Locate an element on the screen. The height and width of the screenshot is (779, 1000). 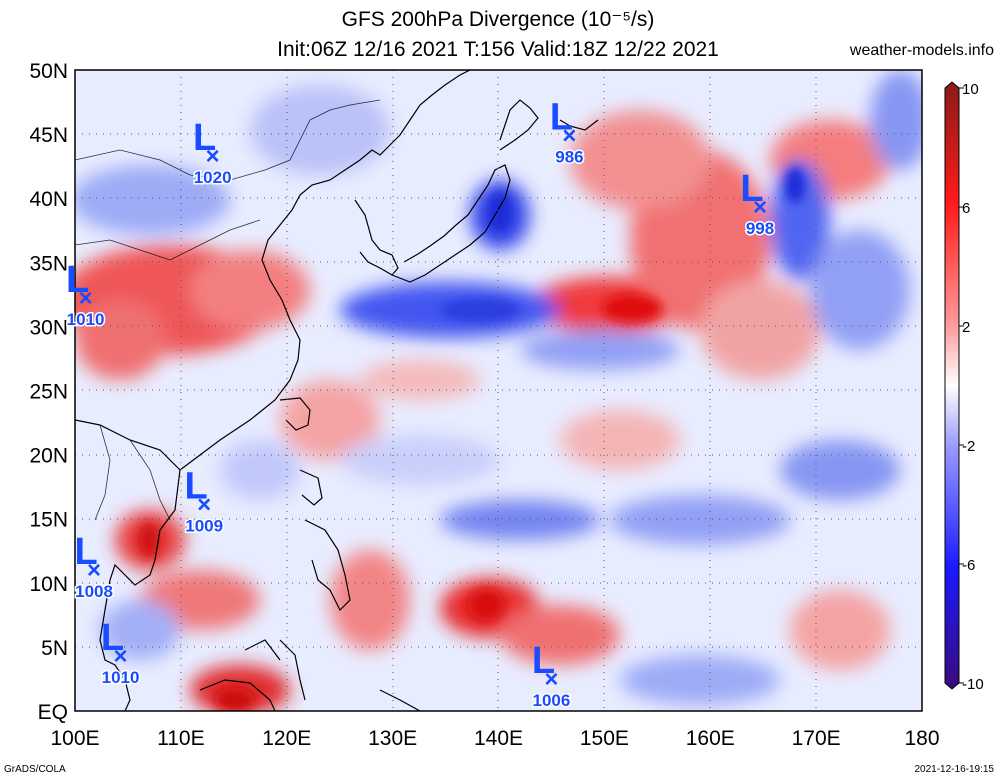
low-center: L×986 is located at coordinates (567, 132).